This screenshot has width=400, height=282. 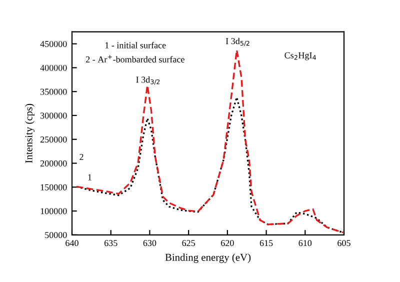 What do you see at coordinates (56, 235) in the screenshot?
I see `y-tick-label: 50000` at bounding box center [56, 235].